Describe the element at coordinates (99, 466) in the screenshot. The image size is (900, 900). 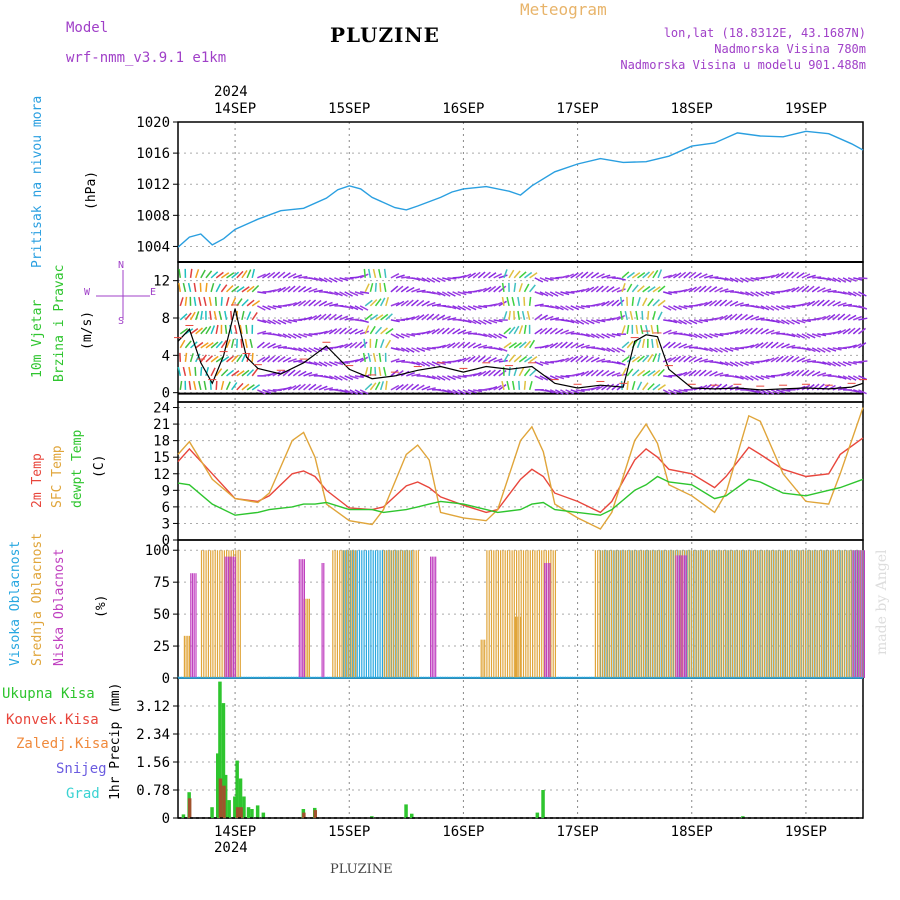
I see `temp-unit: (C)` at that location.